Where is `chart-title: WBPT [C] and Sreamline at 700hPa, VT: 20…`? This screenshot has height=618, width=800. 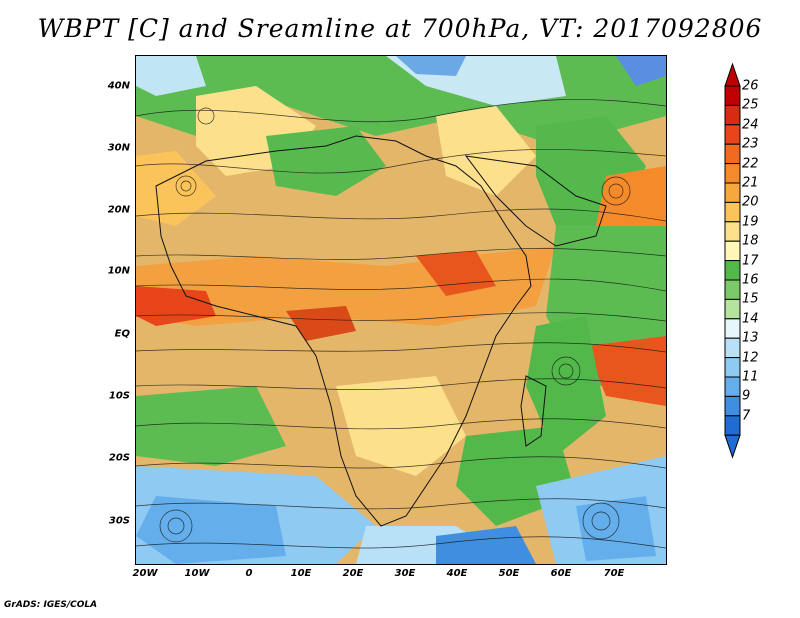 chart-title: WBPT [C] and Sreamline at 700hPa, VT: 20… is located at coordinates (400, 28).